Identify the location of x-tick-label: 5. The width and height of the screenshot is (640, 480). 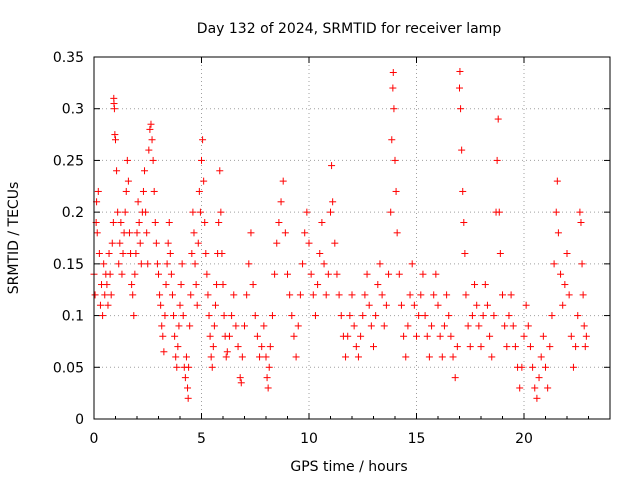
(201, 439).